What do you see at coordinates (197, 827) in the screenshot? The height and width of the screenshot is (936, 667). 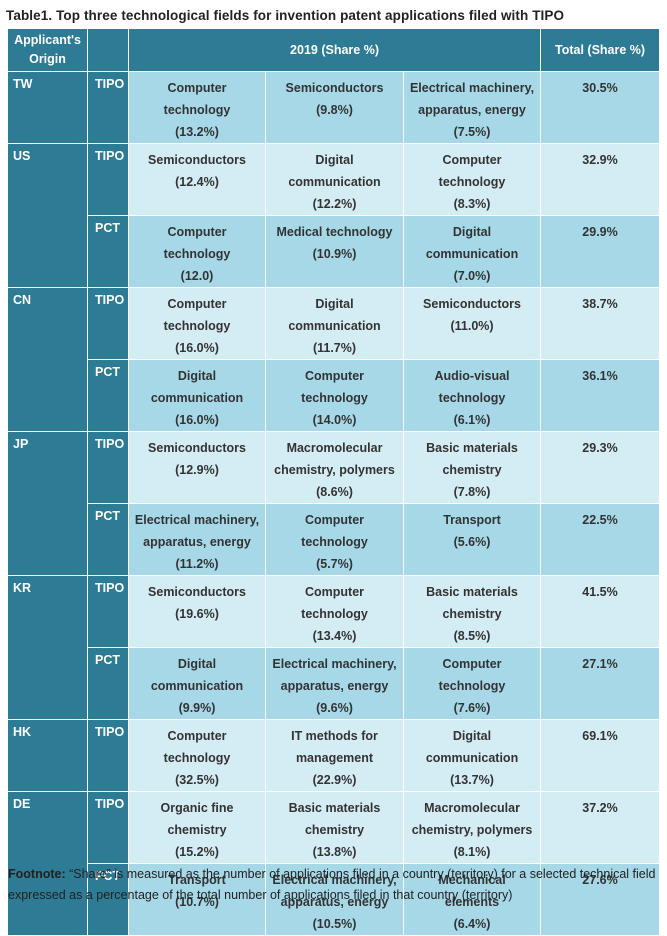 I see `field-cell: Organic fine chemistry (15.2%)` at bounding box center [197, 827].